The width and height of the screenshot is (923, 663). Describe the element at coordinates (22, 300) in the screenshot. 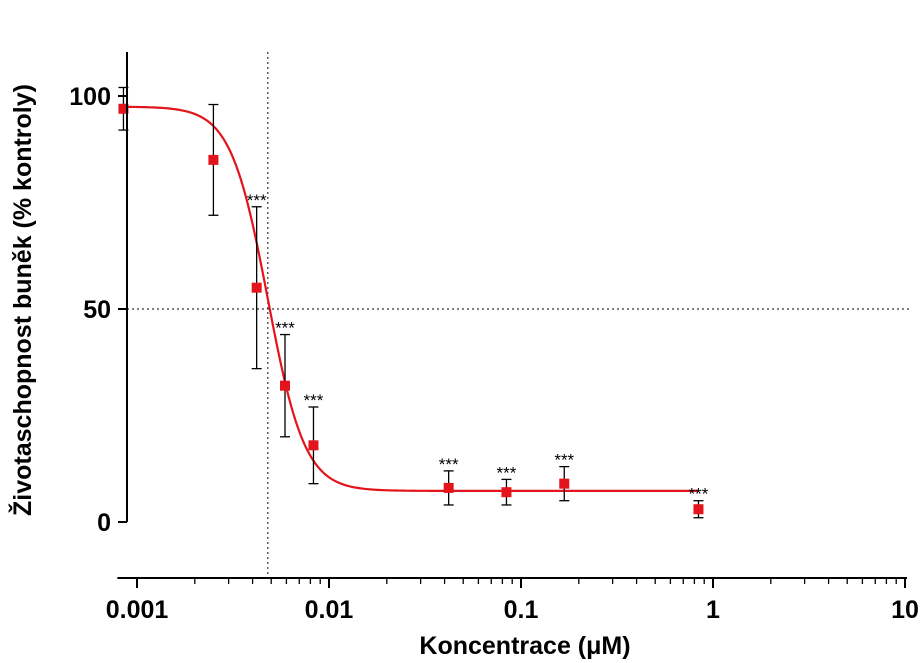

I see `y-axis-title: Životaschopnost buněk (% kontroly)` at that location.